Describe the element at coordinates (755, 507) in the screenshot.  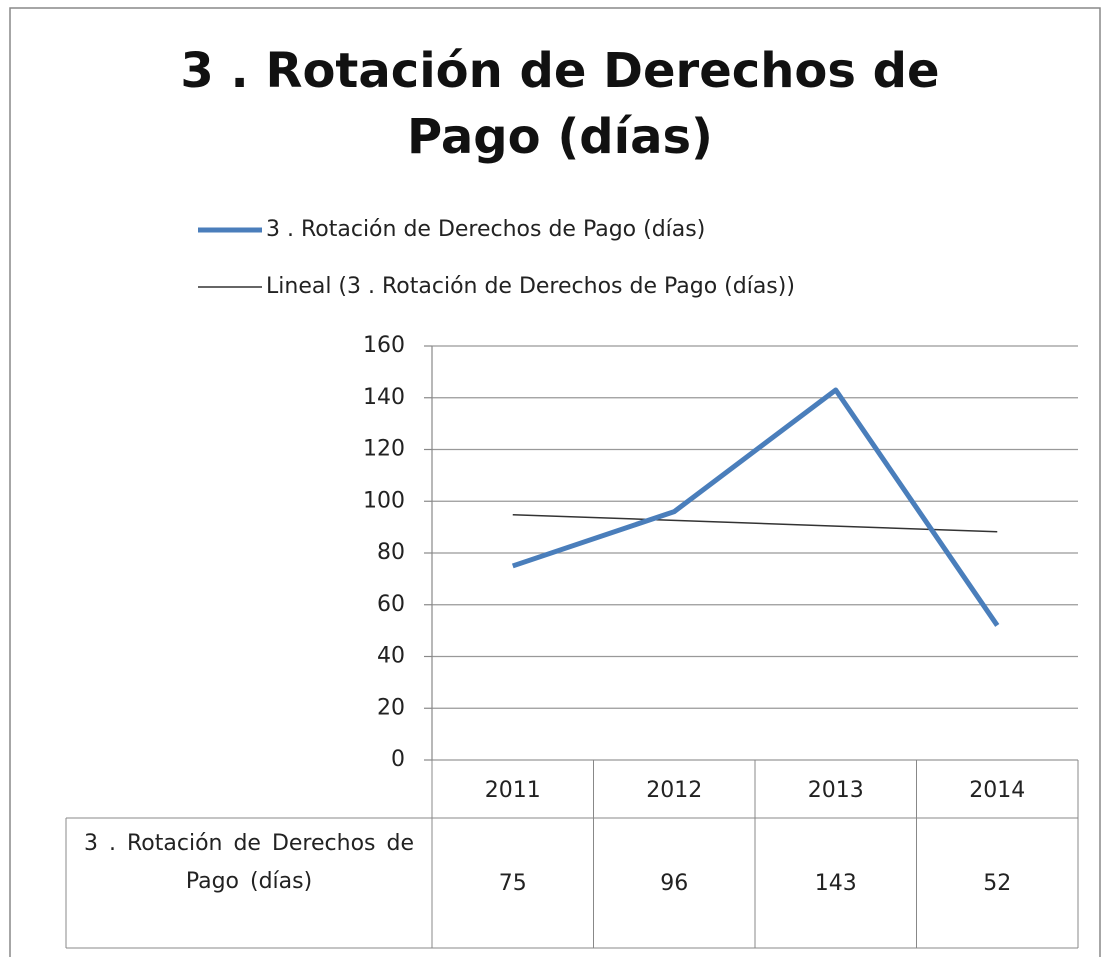
I see `data-line` at that location.